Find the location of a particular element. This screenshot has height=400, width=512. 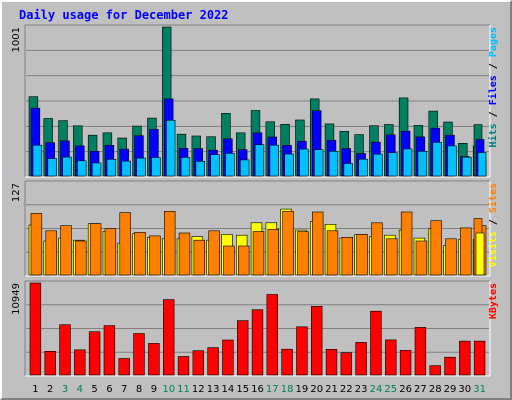

chart-title: Daily usage for December 2022 is located at coordinates (124, 15).